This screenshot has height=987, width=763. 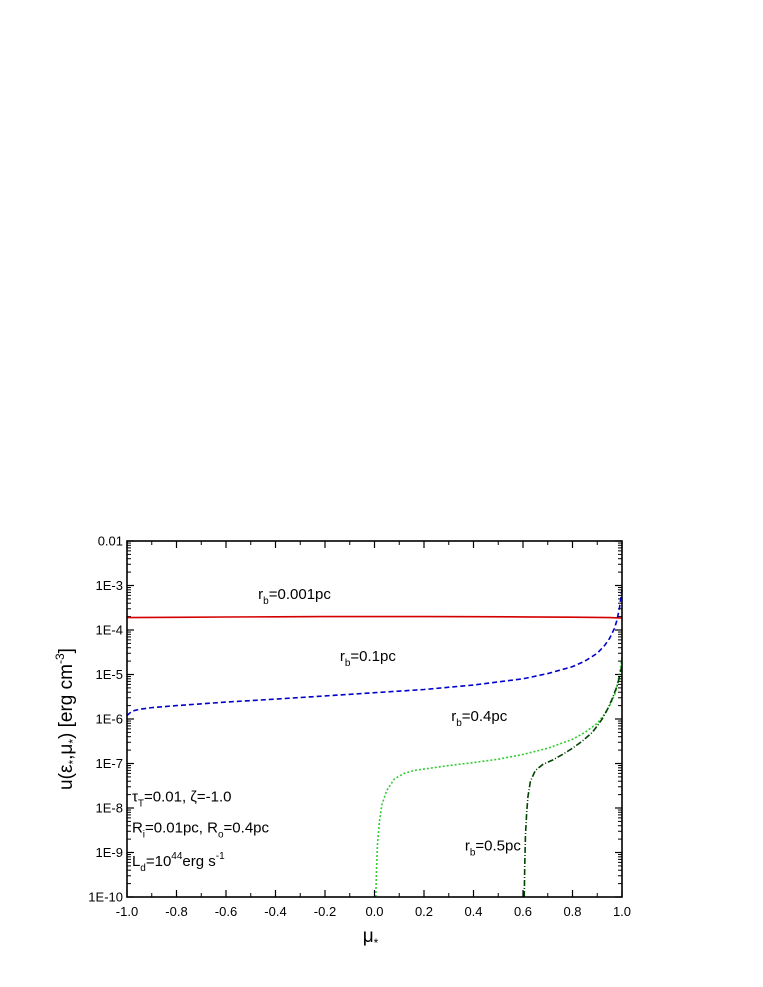 I want to click on y-tick-label: 1E-6, so click(x=109, y=719).